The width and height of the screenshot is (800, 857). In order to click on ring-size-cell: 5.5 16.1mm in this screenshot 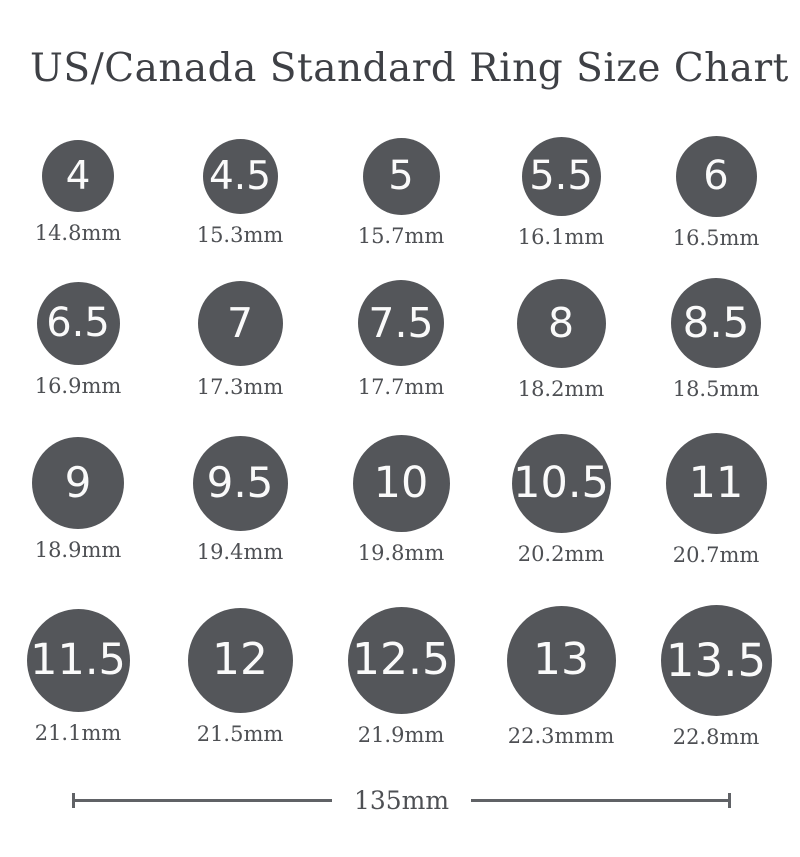, I will do `click(561, 192)`.